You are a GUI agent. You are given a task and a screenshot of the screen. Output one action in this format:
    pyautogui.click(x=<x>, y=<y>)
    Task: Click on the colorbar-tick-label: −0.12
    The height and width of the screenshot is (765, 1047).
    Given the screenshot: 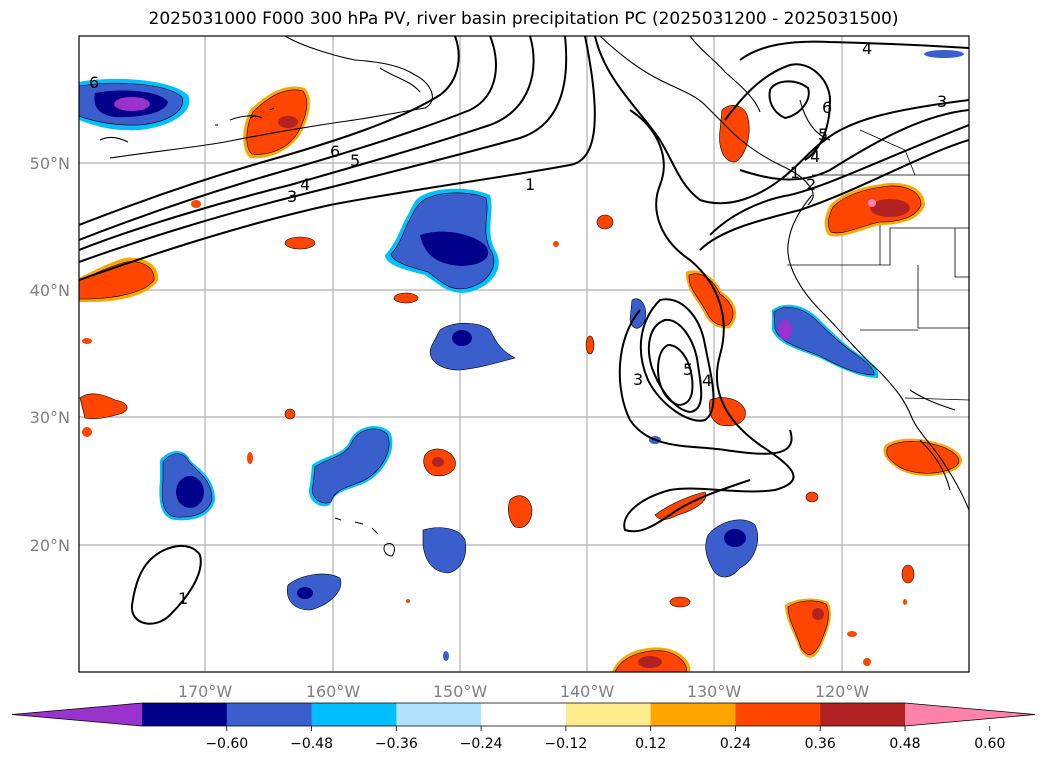 What is the action you would take?
    pyautogui.click(x=565, y=744)
    